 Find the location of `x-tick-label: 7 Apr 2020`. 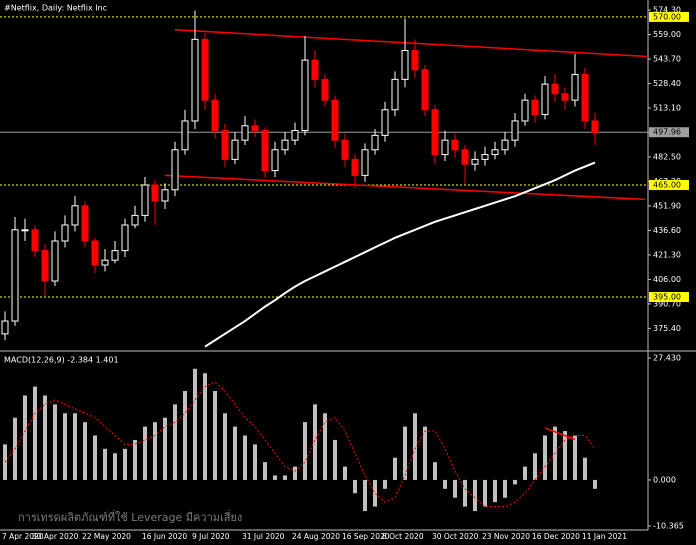

x-tick-label: 7 Apr 2020 is located at coordinates (23, 536).